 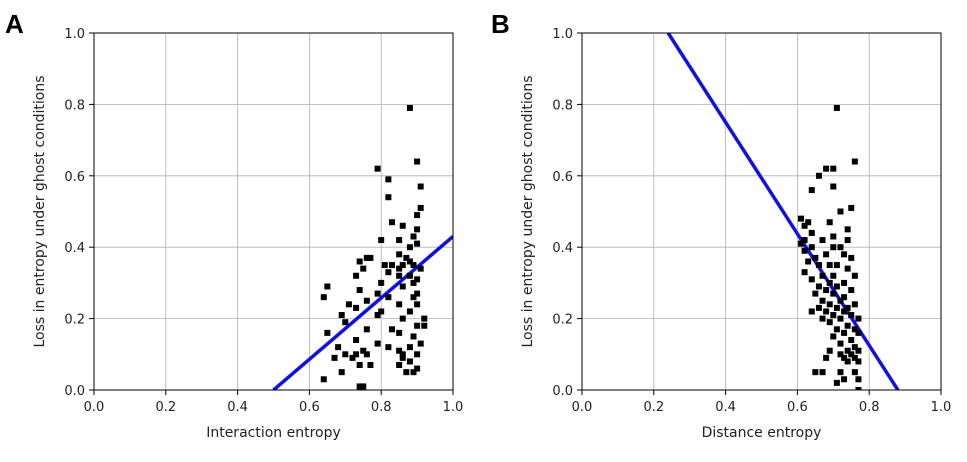 I want to click on points-group-b, so click(x=829, y=247).